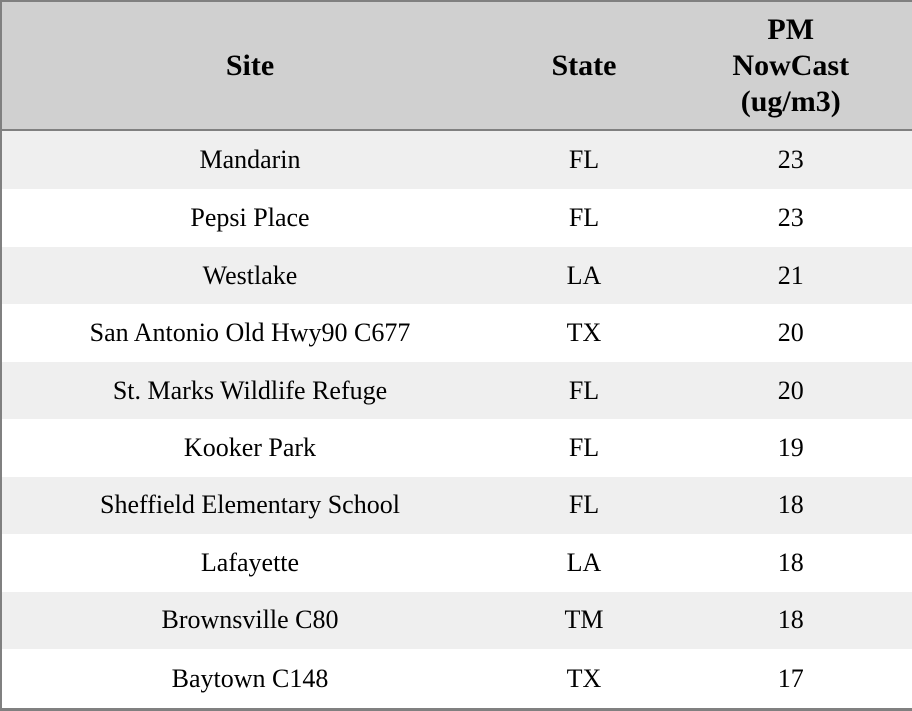 The height and width of the screenshot is (711, 912). I want to click on table-row: St. Marks Wildlife Refuge FL 20, so click(456, 390).